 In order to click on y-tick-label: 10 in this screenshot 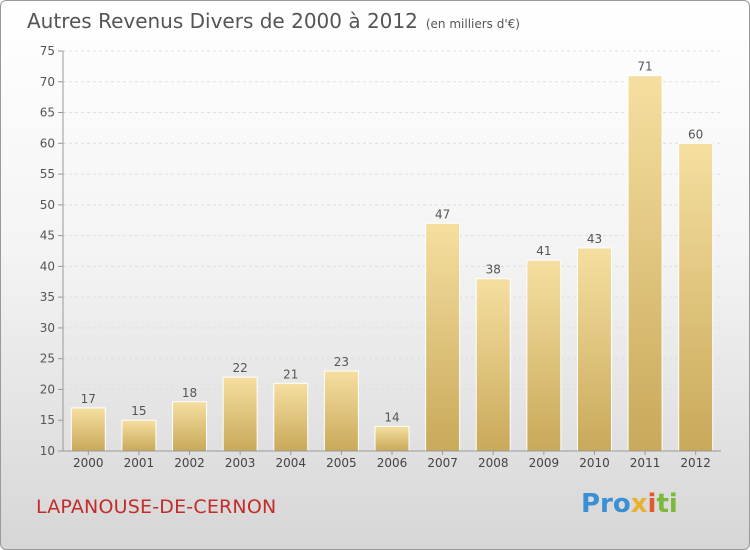, I will do `click(47, 451)`.